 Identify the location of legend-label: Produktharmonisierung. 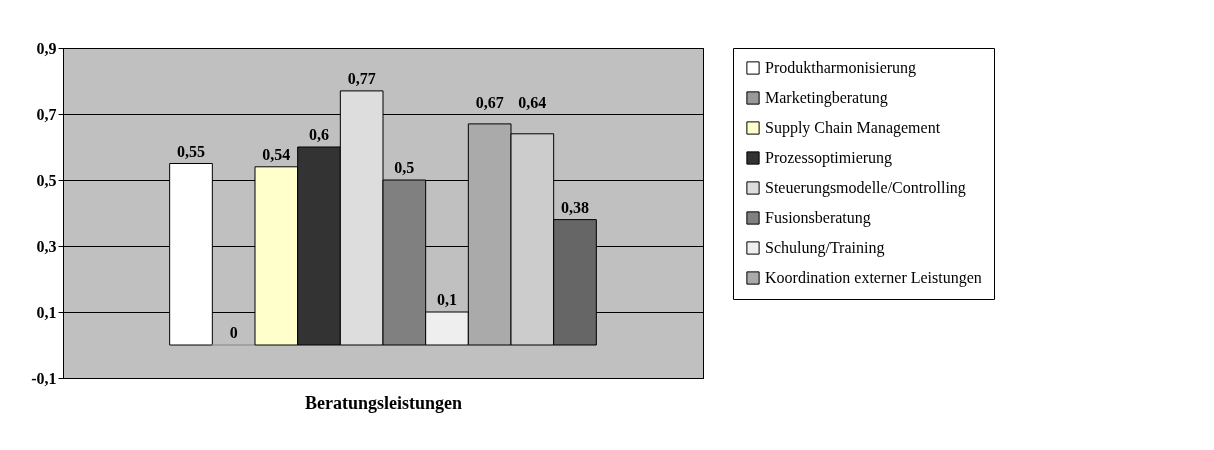
(841, 68).